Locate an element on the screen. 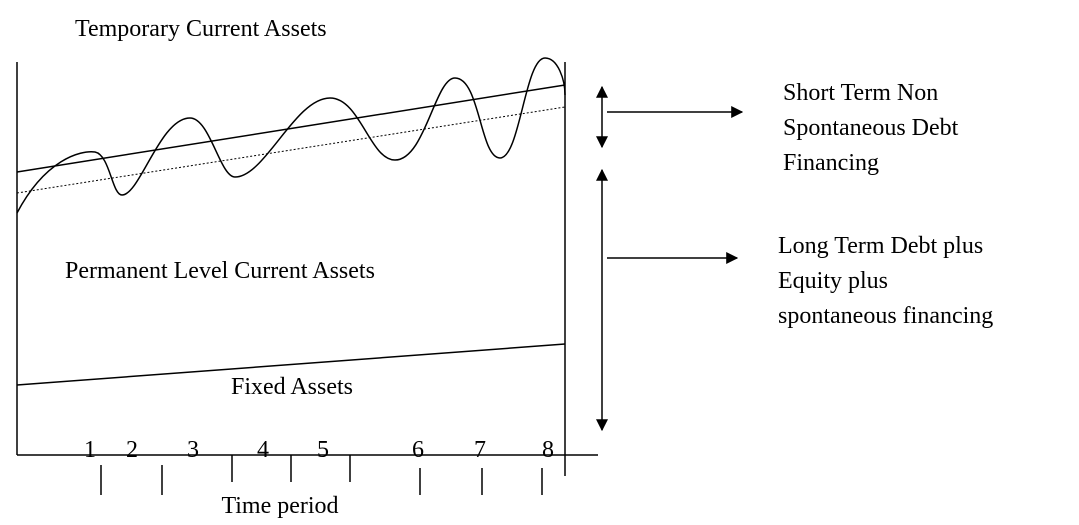  annotation-line: Equity plus is located at coordinates (833, 281).